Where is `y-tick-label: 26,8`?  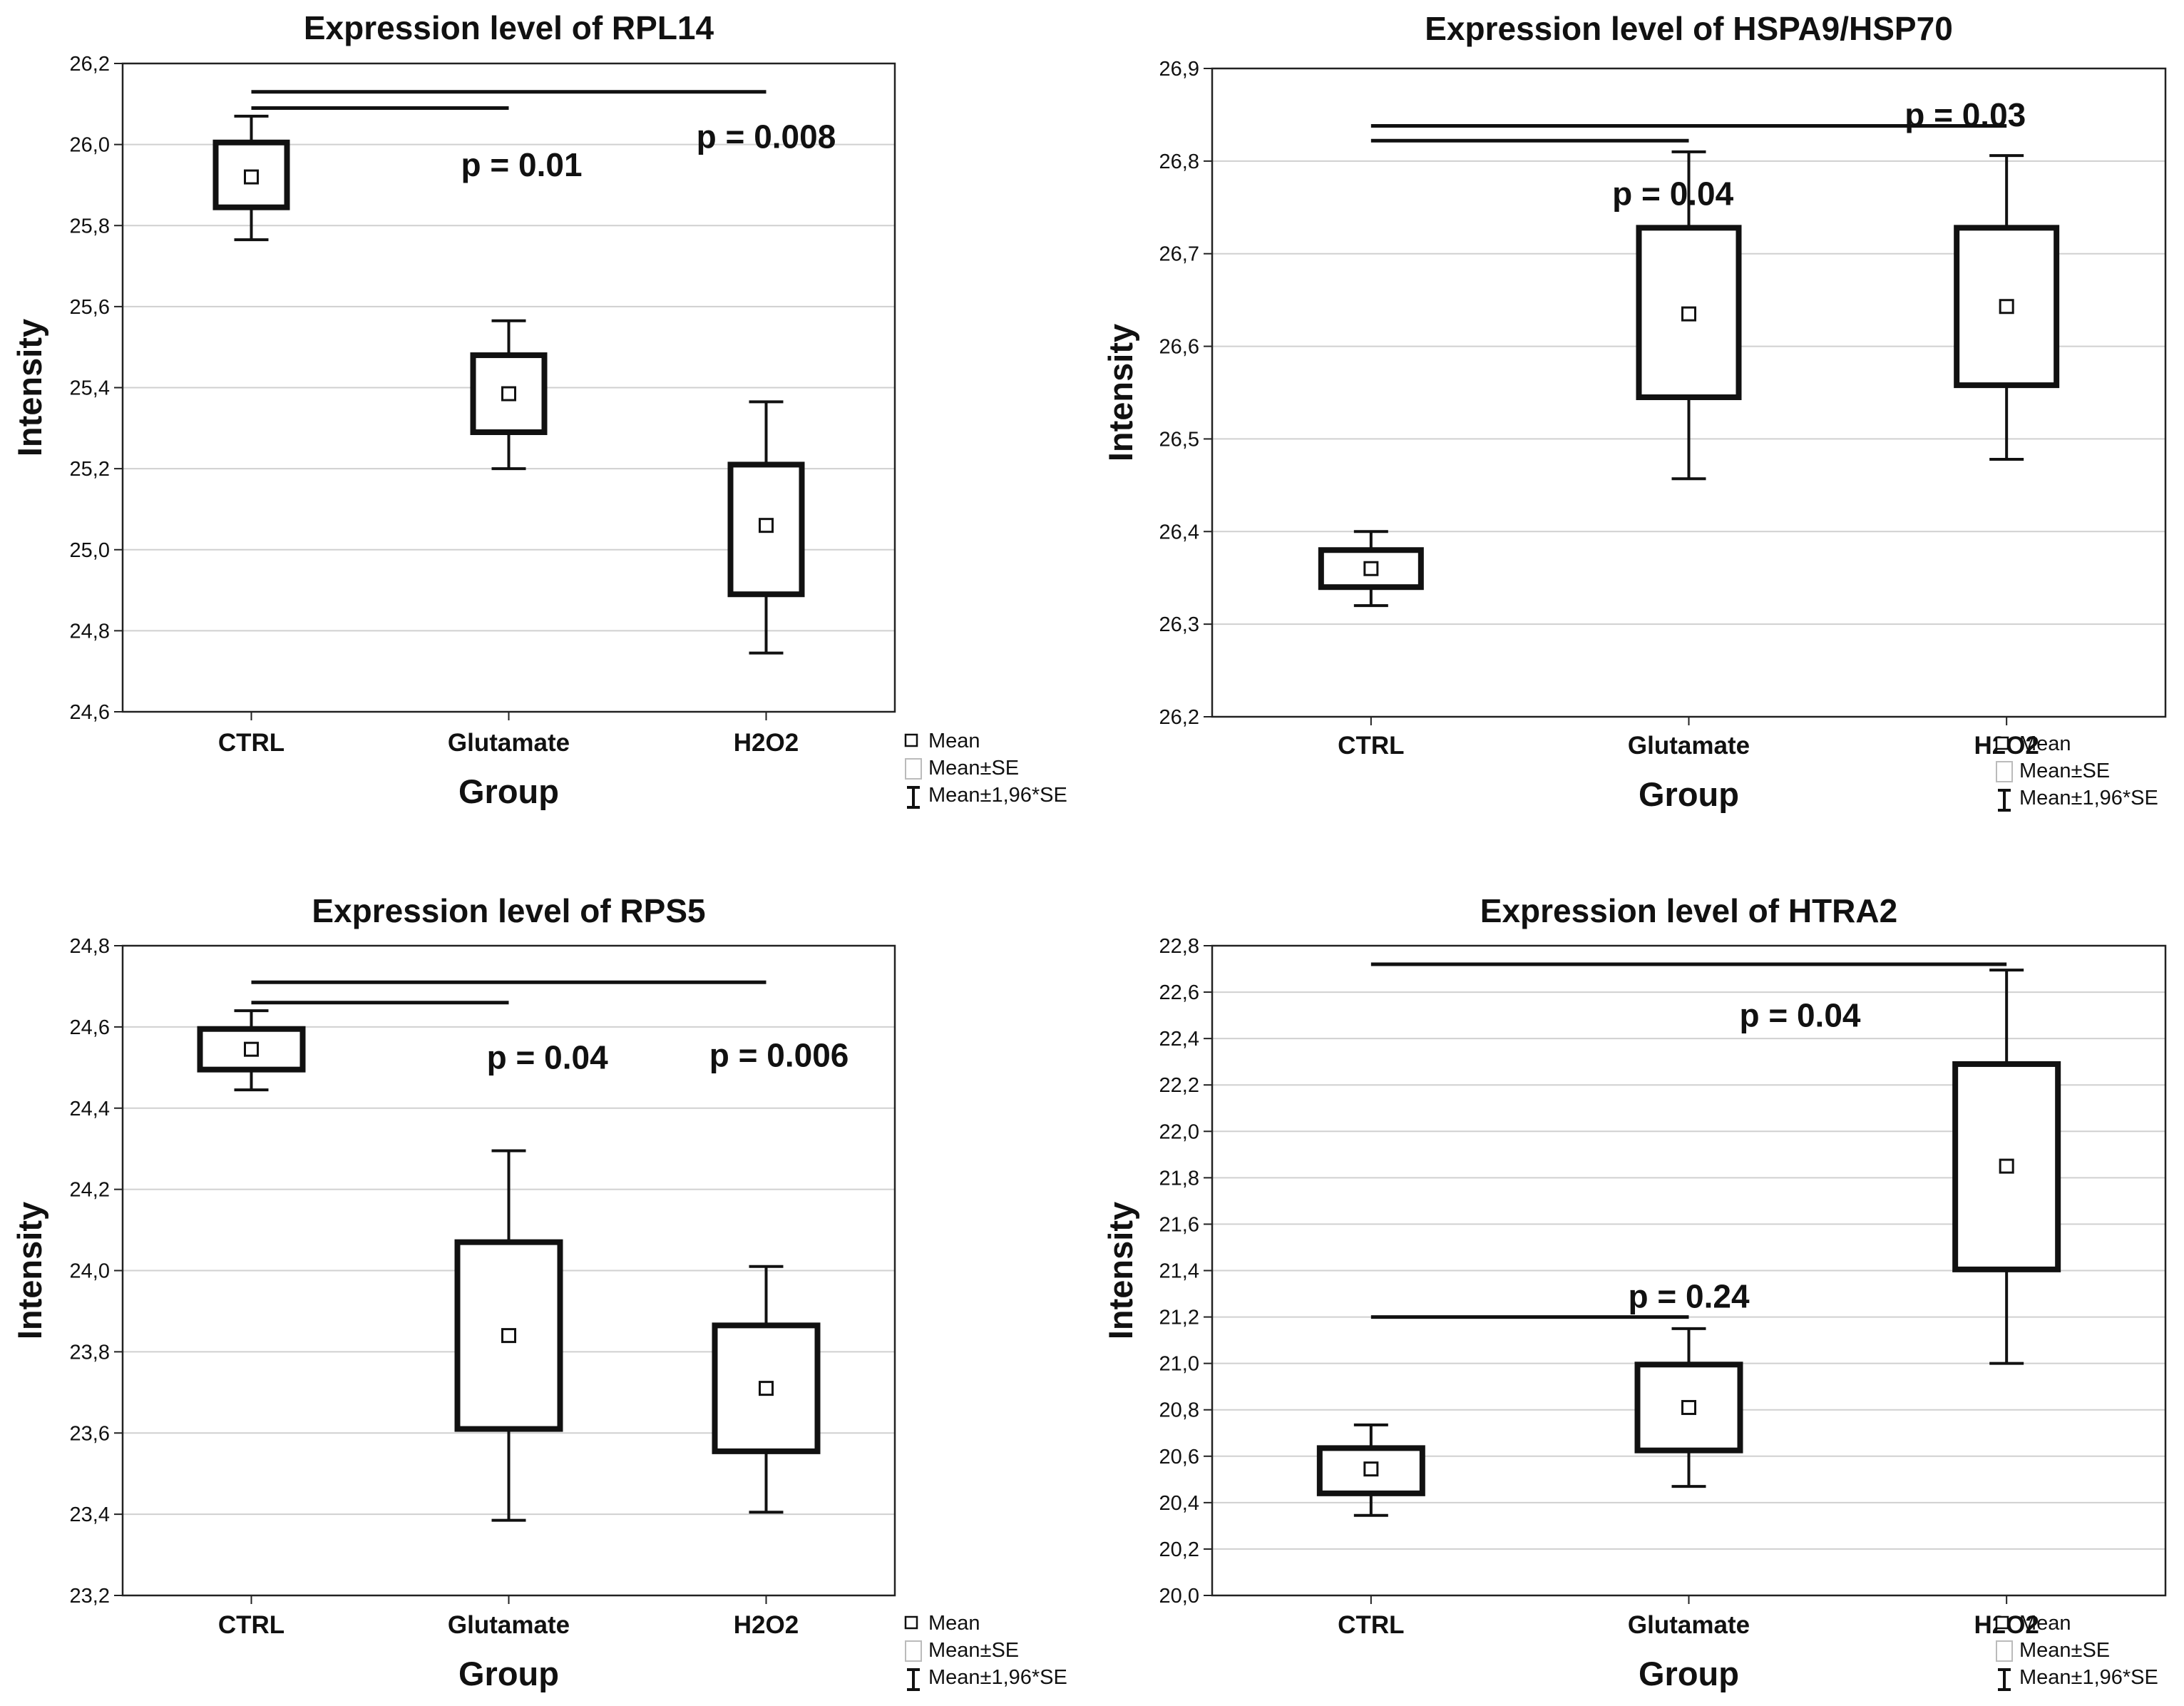 y-tick-label: 26,8 is located at coordinates (1179, 161).